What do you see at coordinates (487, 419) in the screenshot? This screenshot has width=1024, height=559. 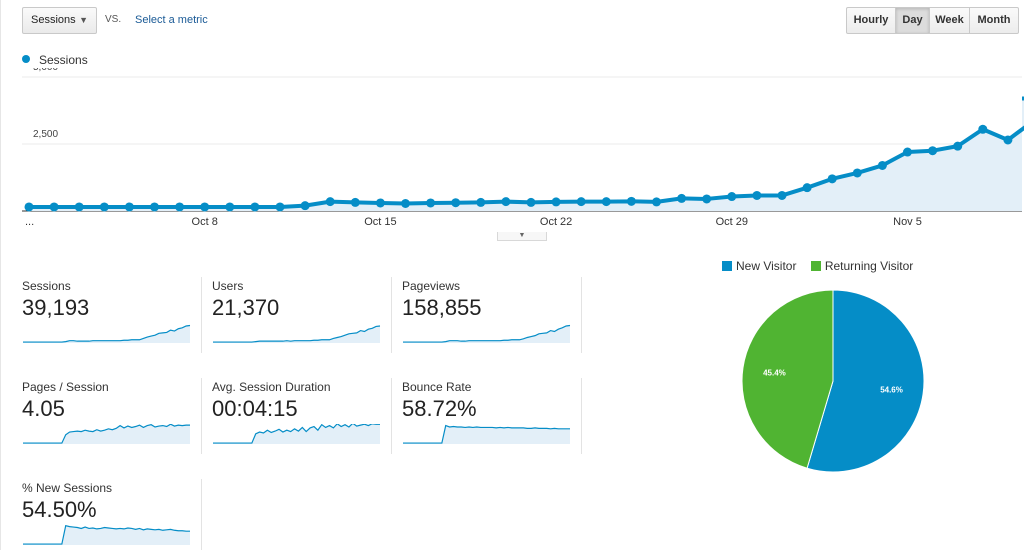 I see `scorecard-bounce-rate: Bounce Rate 58.72%` at bounding box center [487, 419].